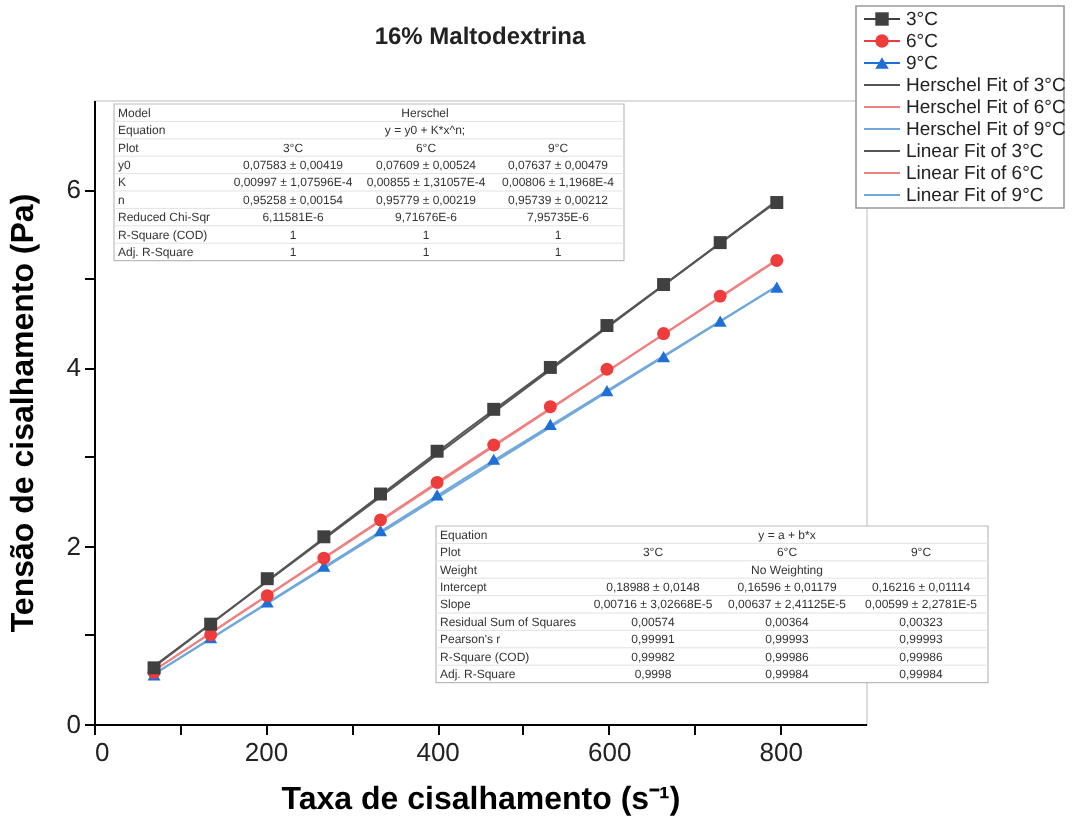 This screenshot has width=1072, height=824. Describe the element at coordinates (609, 752) in the screenshot. I see `x-tick-label: 600` at that location.